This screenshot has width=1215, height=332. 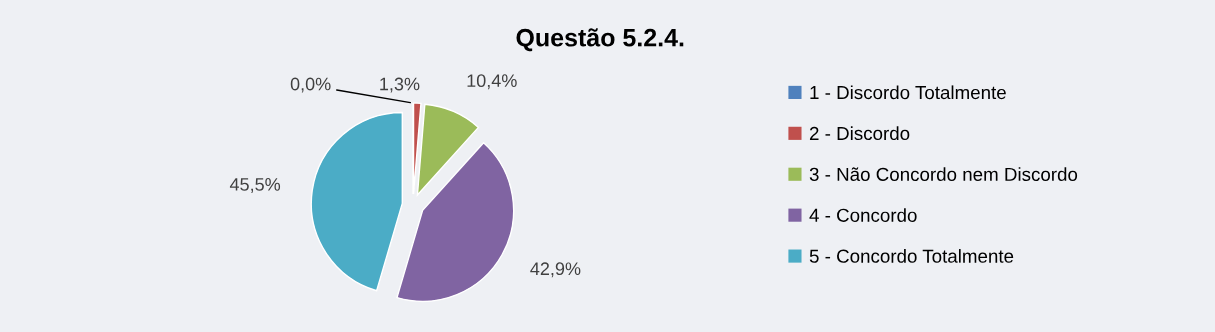 What do you see at coordinates (859, 133) in the screenshot?
I see `legend-label: 2 - Discordo` at bounding box center [859, 133].